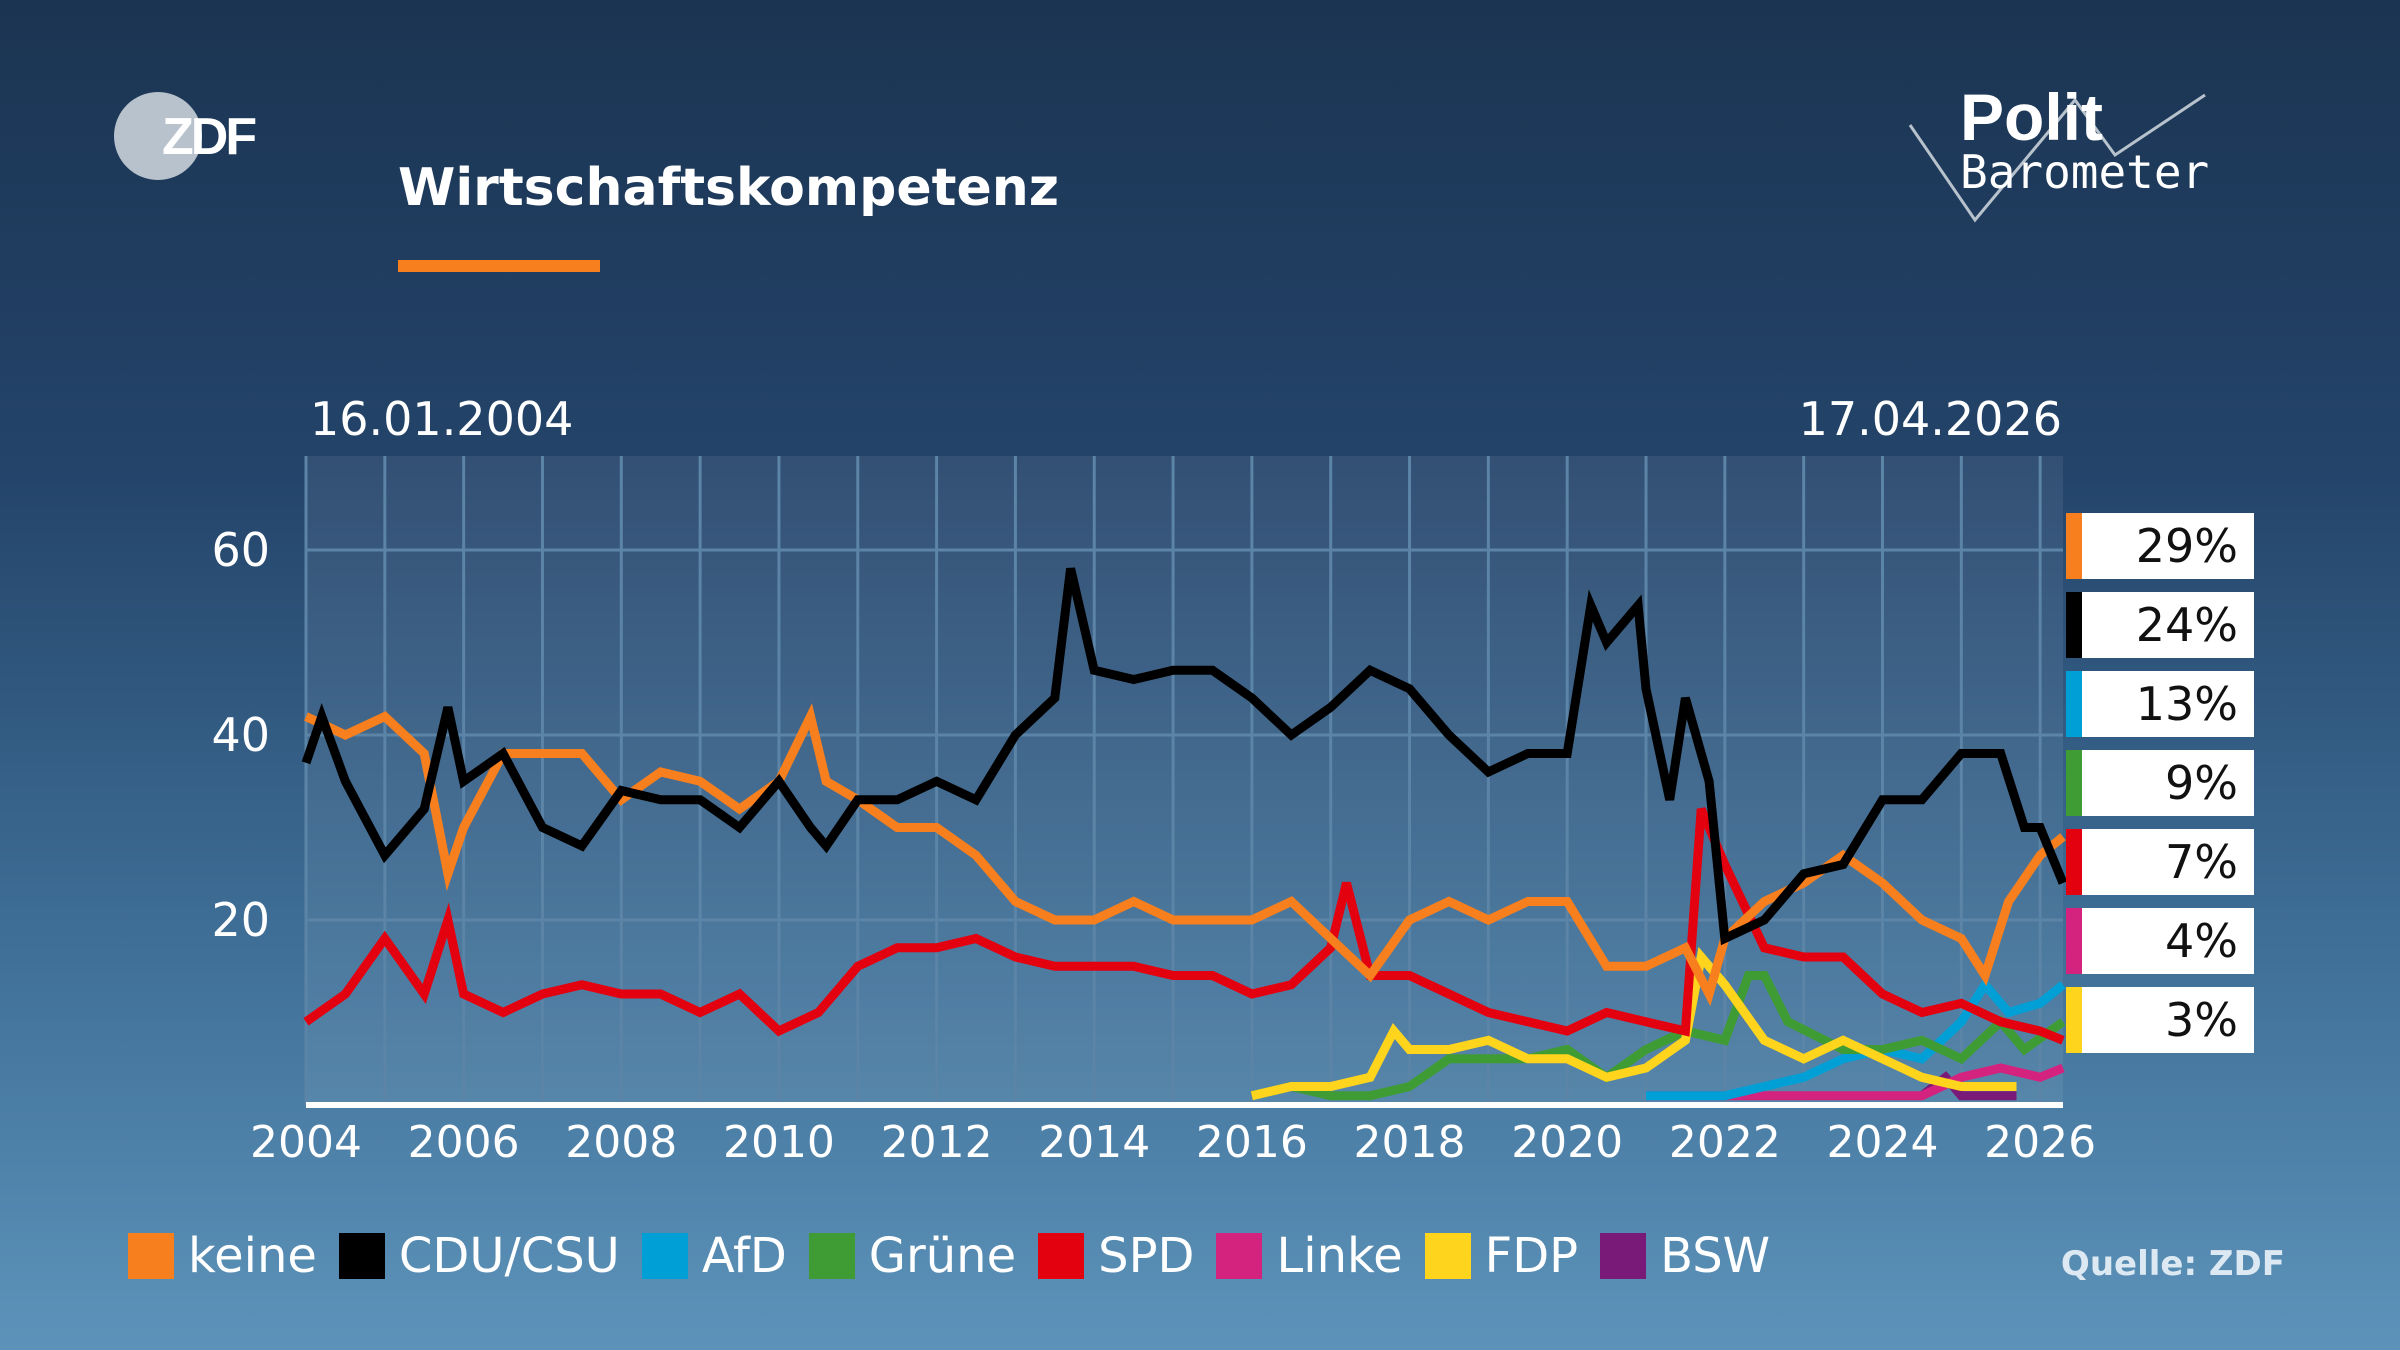 The width and height of the screenshot is (2400, 1350). What do you see at coordinates (1725, 1142) in the screenshot?
I see `x-tick-label: 2022` at bounding box center [1725, 1142].